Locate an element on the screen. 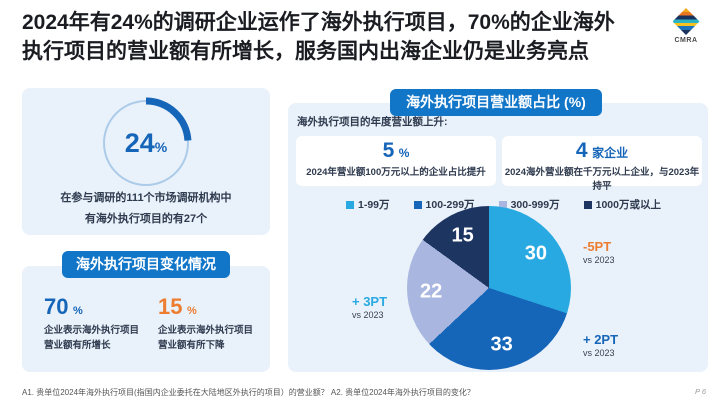 The image size is (720, 405). legend-label: 1000万或以上 is located at coordinates (628, 205).